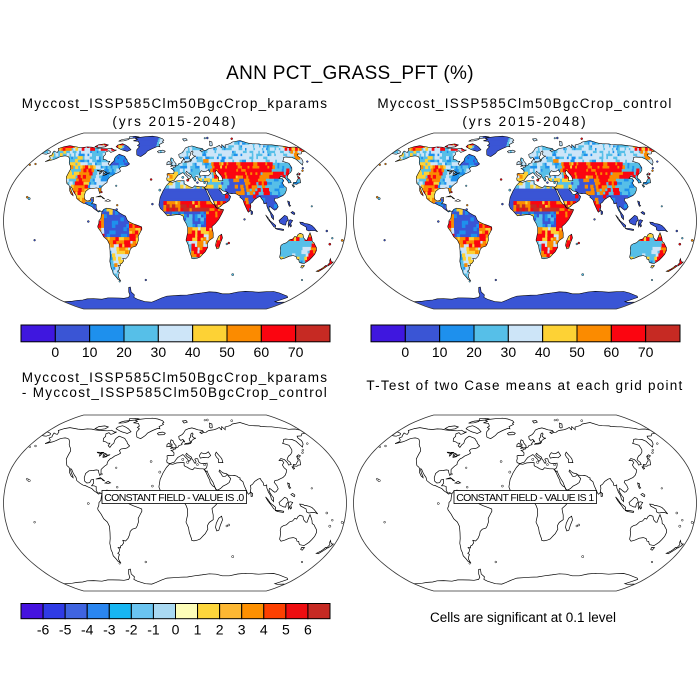  Describe the element at coordinates (523, 617) in the screenshot. I see `svg-text:Cells are significant at 0.1 l: Cells are significant at 0.1 level` at that location.